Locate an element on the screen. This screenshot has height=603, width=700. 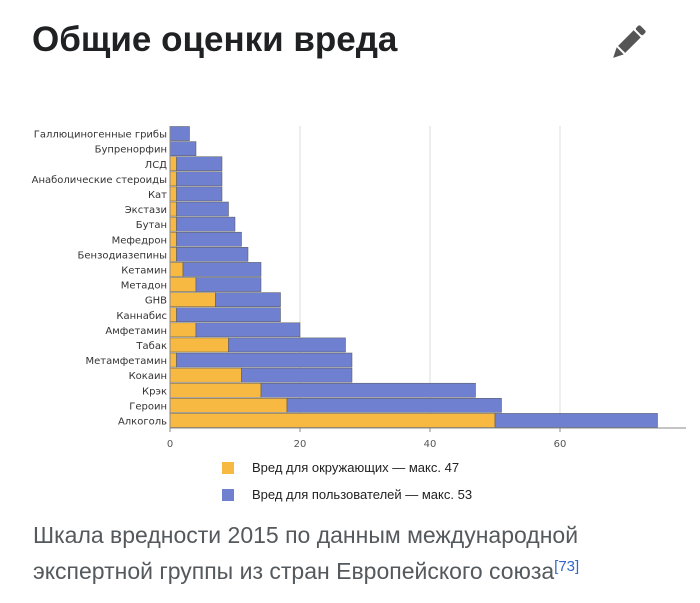
category-label: Бупренорфин is located at coordinates (131, 150).